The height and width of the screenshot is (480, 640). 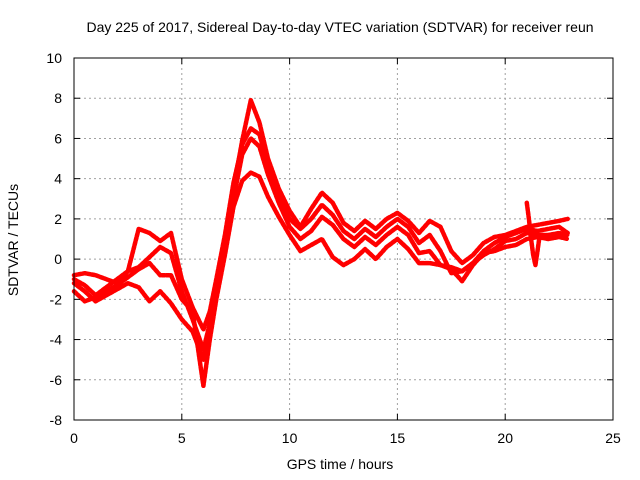 What do you see at coordinates (58, 179) in the screenshot?
I see `y-tick-label: 4` at bounding box center [58, 179].